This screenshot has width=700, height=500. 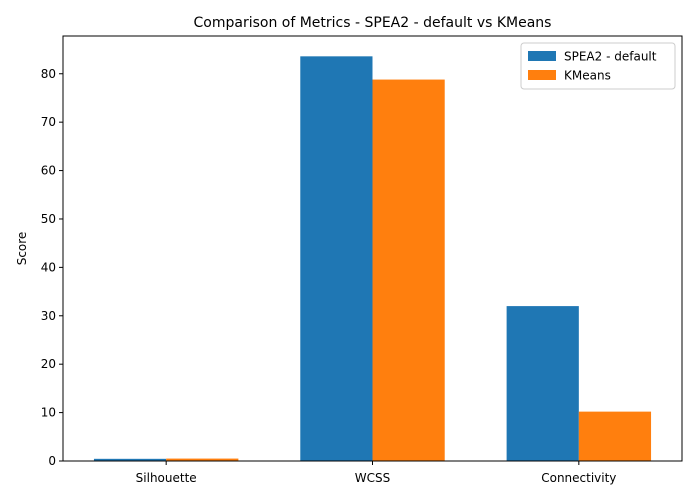 I want to click on y-tick-label: 0, so click(x=52, y=461).